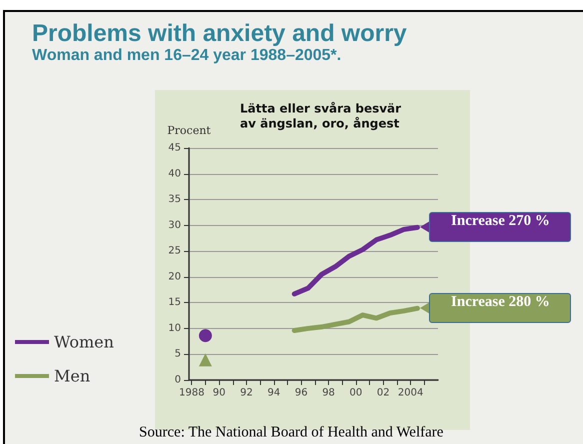  What do you see at coordinates (174, 174) in the screenshot?
I see `y-tick-label: 40` at bounding box center [174, 174].